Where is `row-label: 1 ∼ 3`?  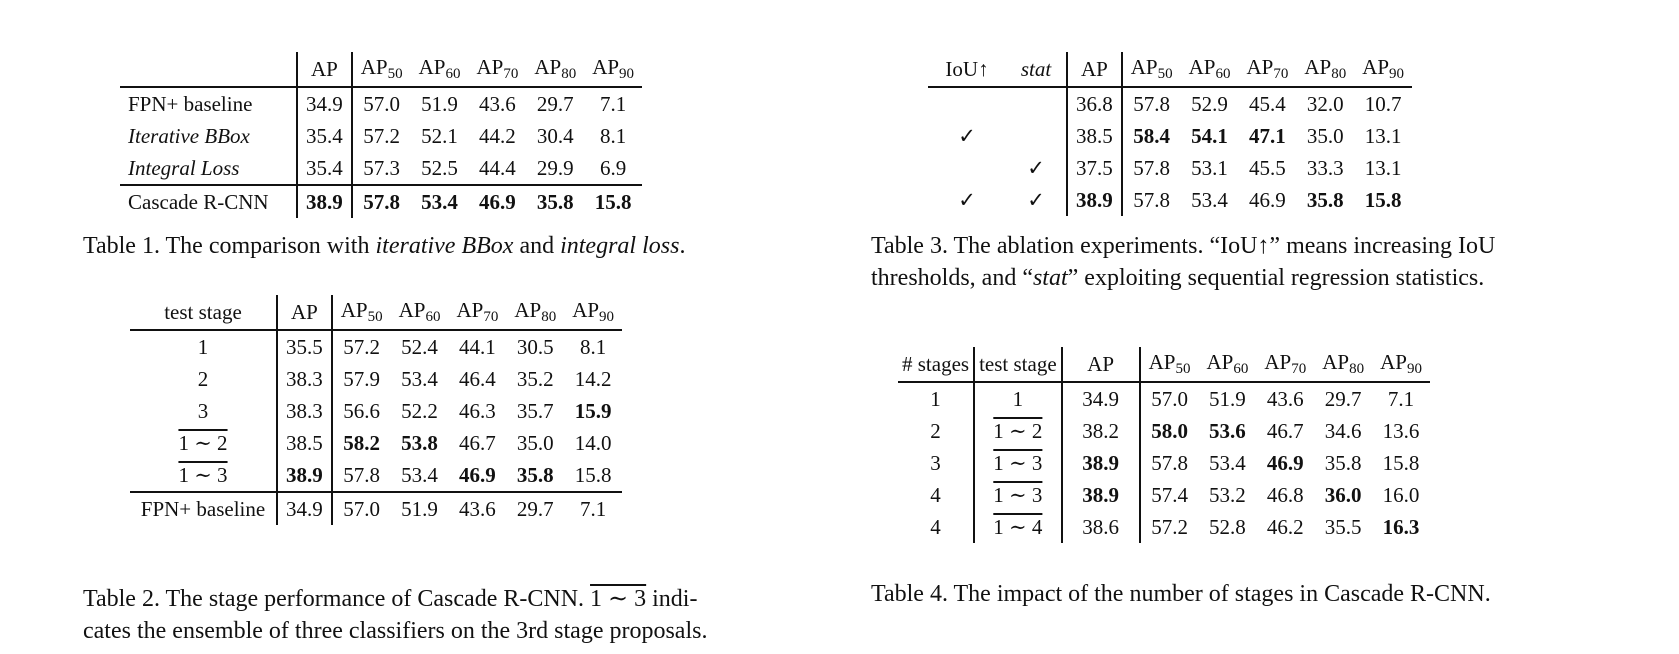 row-label: 1 ∼ 3 is located at coordinates (204, 475).